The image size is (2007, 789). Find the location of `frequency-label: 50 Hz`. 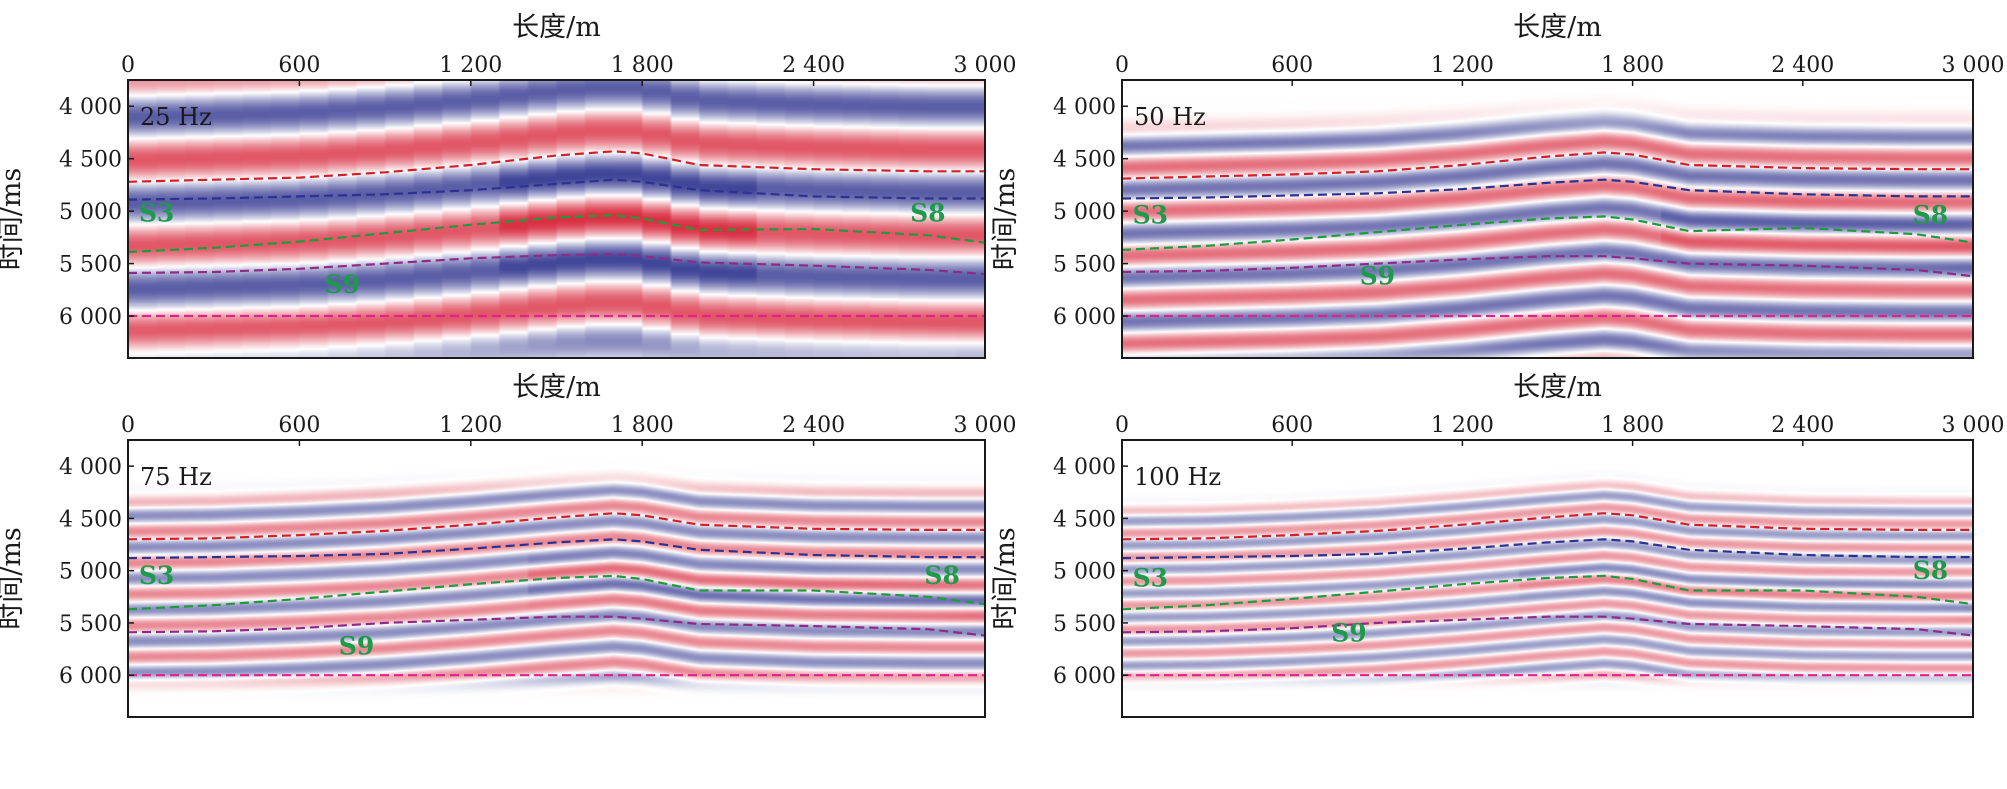

frequency-label: 50 Hz is located at coordinates (1170, 117).